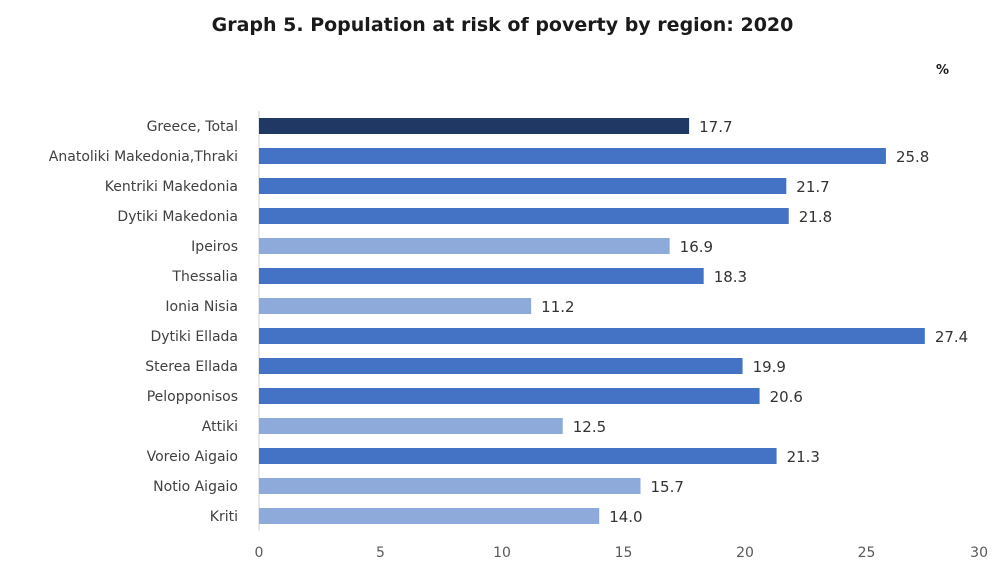 The width and height of the screenshot is (1005, 563). Describe the element at coordinates (259, 553) in the screenshot. I see `x-tick-label: 0` at that location.